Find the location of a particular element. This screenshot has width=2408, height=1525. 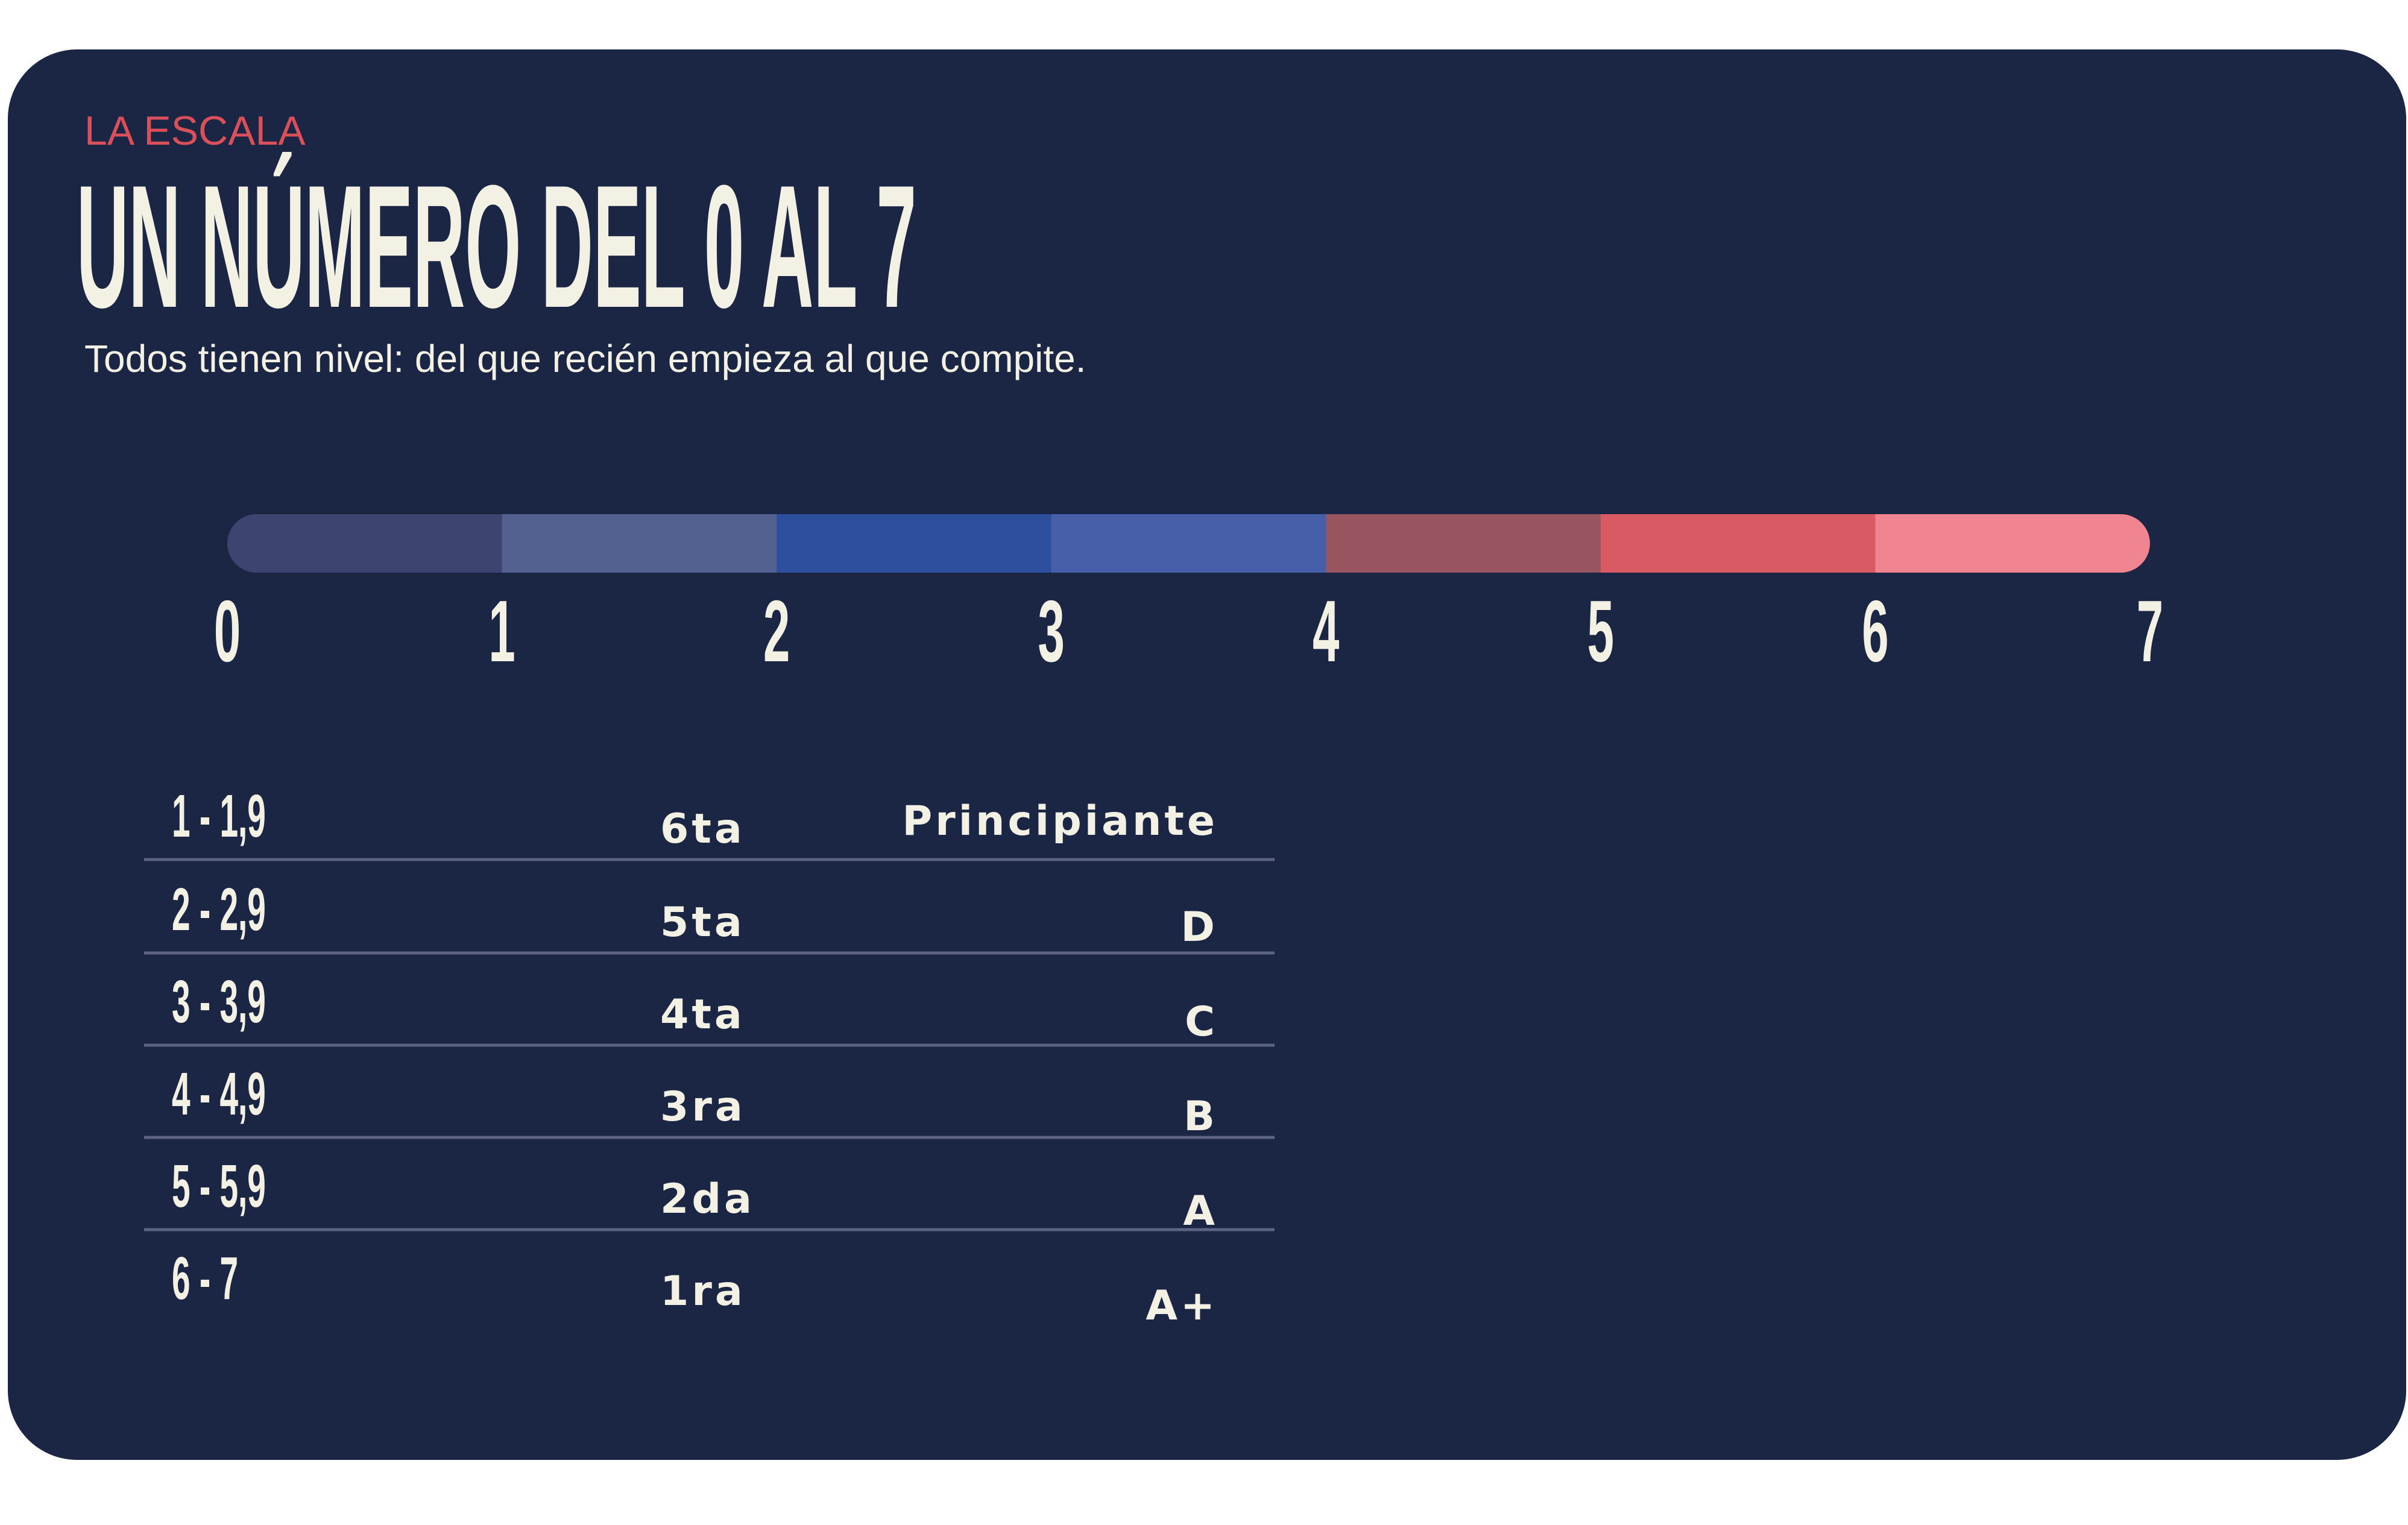

title: UN NÚMERO DEL 0 AL 7 is located at coordinates (496, 246).